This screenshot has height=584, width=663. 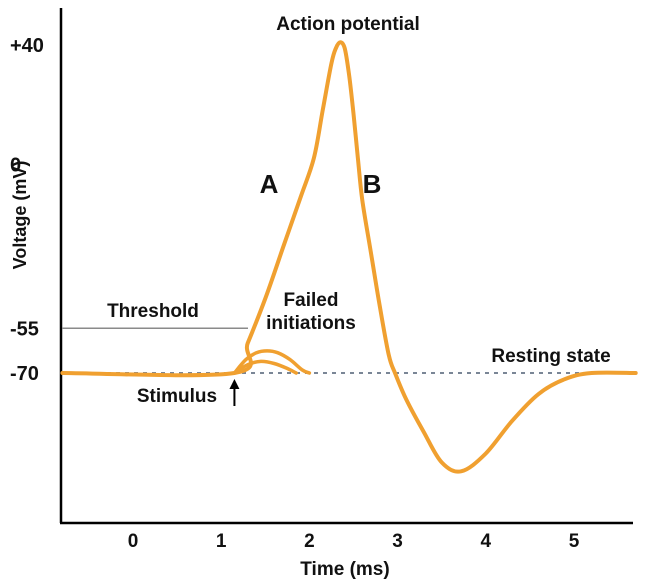 I want to click on resting-state-label: Resting state, so click(x=550, y=356).